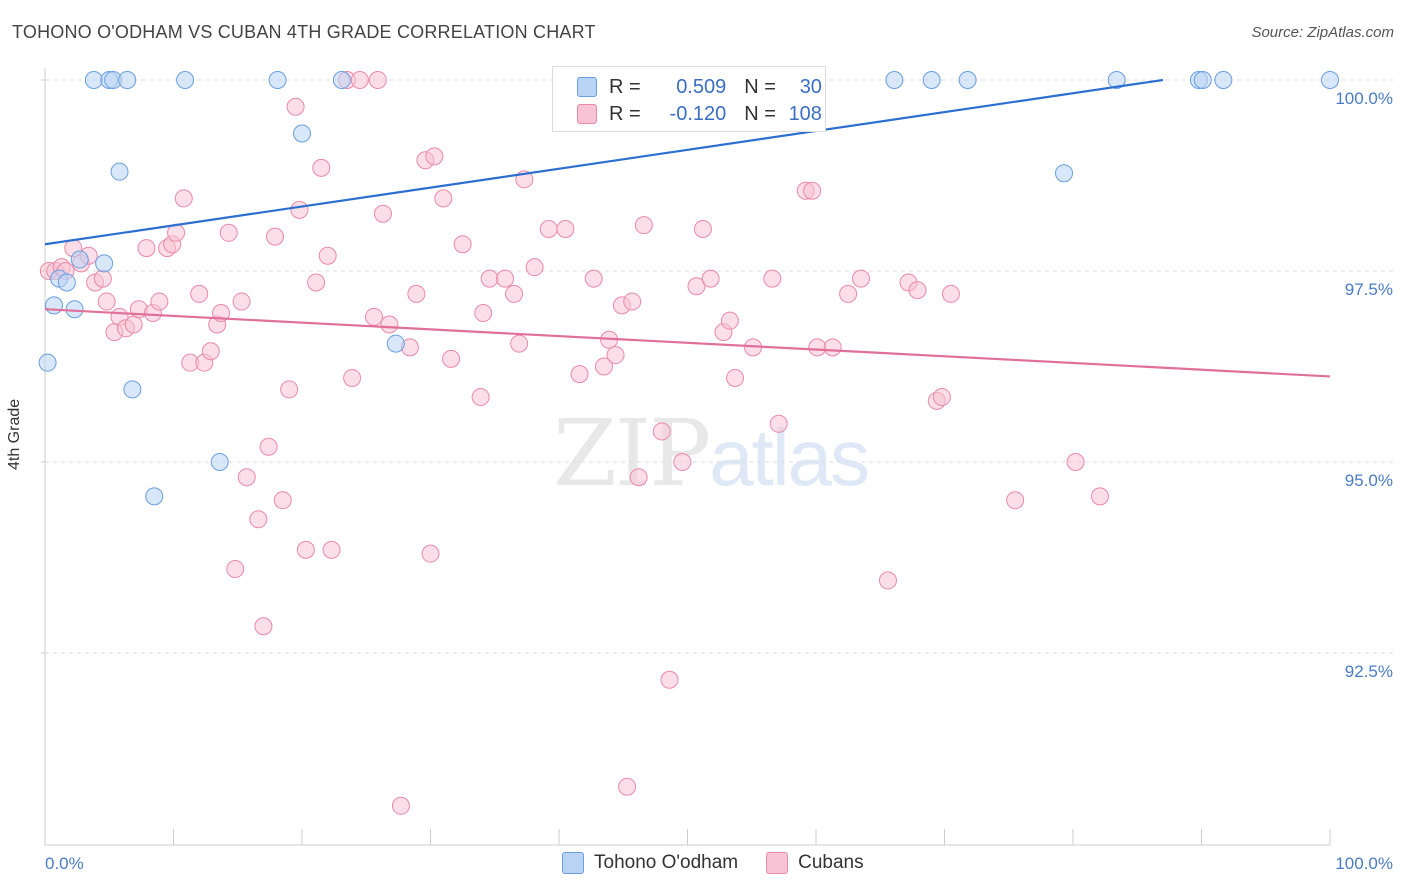  Describe the element at coordinates (805, 113) in the screenshot. I see `legend-n-value-cubans: 108` at that location.